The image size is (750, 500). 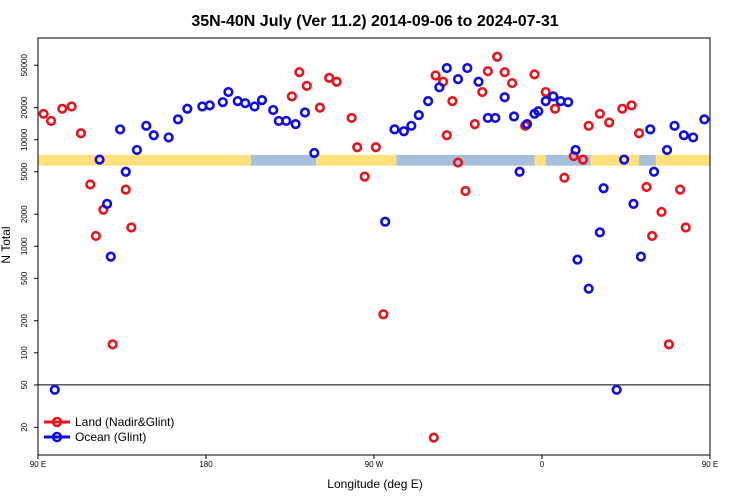 I want to click on x-tick-label: 0, so click(x=542, y=464).